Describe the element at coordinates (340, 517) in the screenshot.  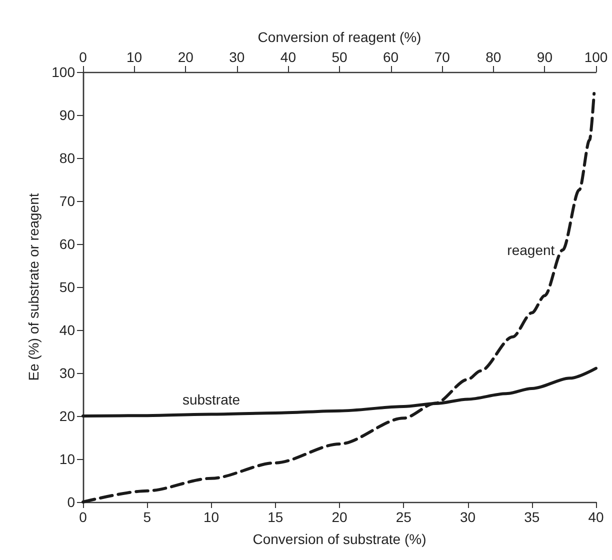
I see `x-tick-label: 20` at that location.